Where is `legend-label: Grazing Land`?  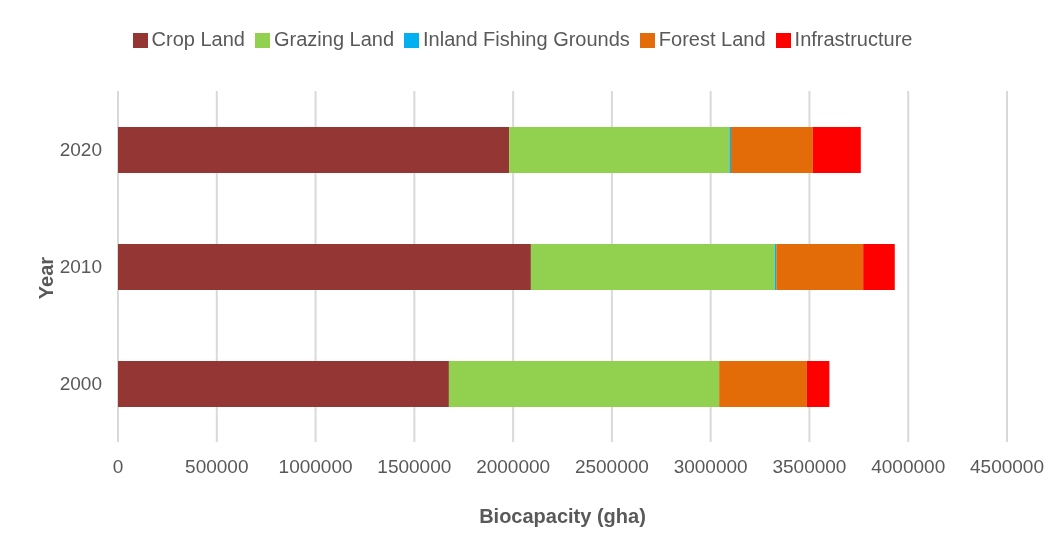
legend-label: Grazing Land is located at coordinates (334, 39).